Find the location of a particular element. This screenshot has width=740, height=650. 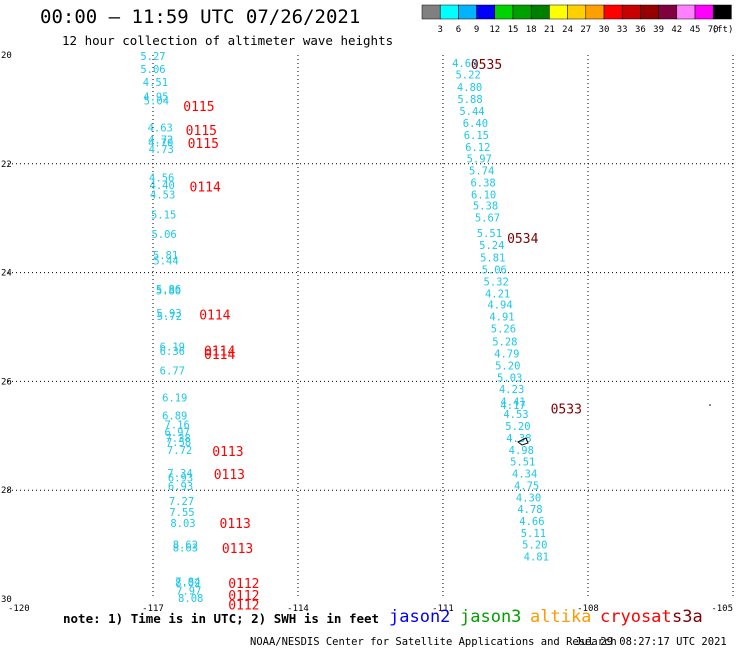

lat-tick-label: 28 is located at coordinates (6, 491).